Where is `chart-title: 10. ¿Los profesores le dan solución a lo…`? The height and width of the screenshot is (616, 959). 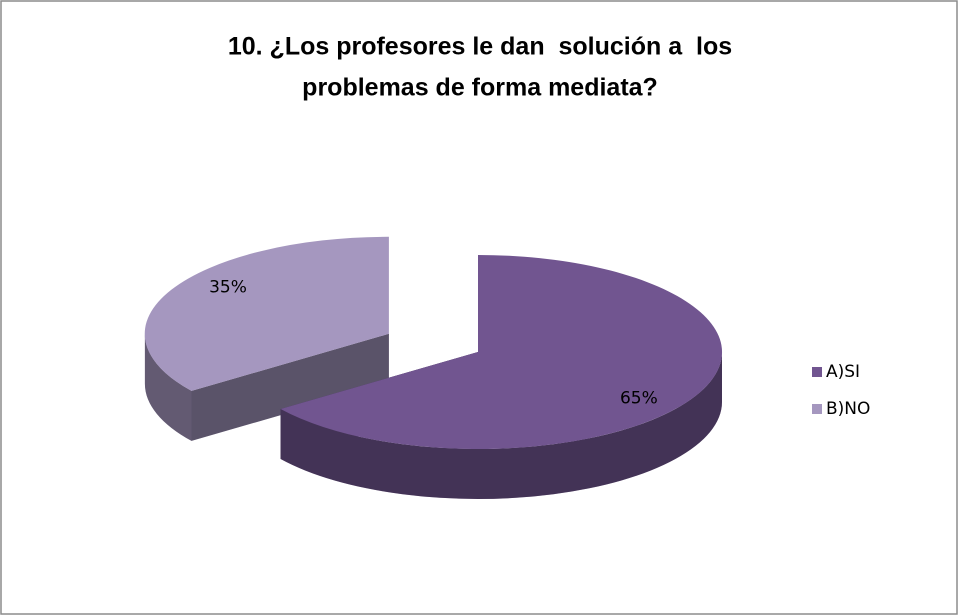 chart-title: 10. ¿Los profesores le dan solución a lo… is located at coordinates (480, 47).